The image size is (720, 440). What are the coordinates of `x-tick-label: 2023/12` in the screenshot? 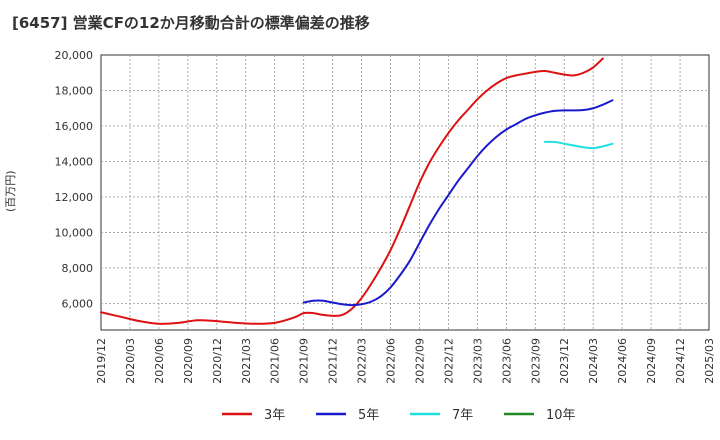 It's located at (564, 361).